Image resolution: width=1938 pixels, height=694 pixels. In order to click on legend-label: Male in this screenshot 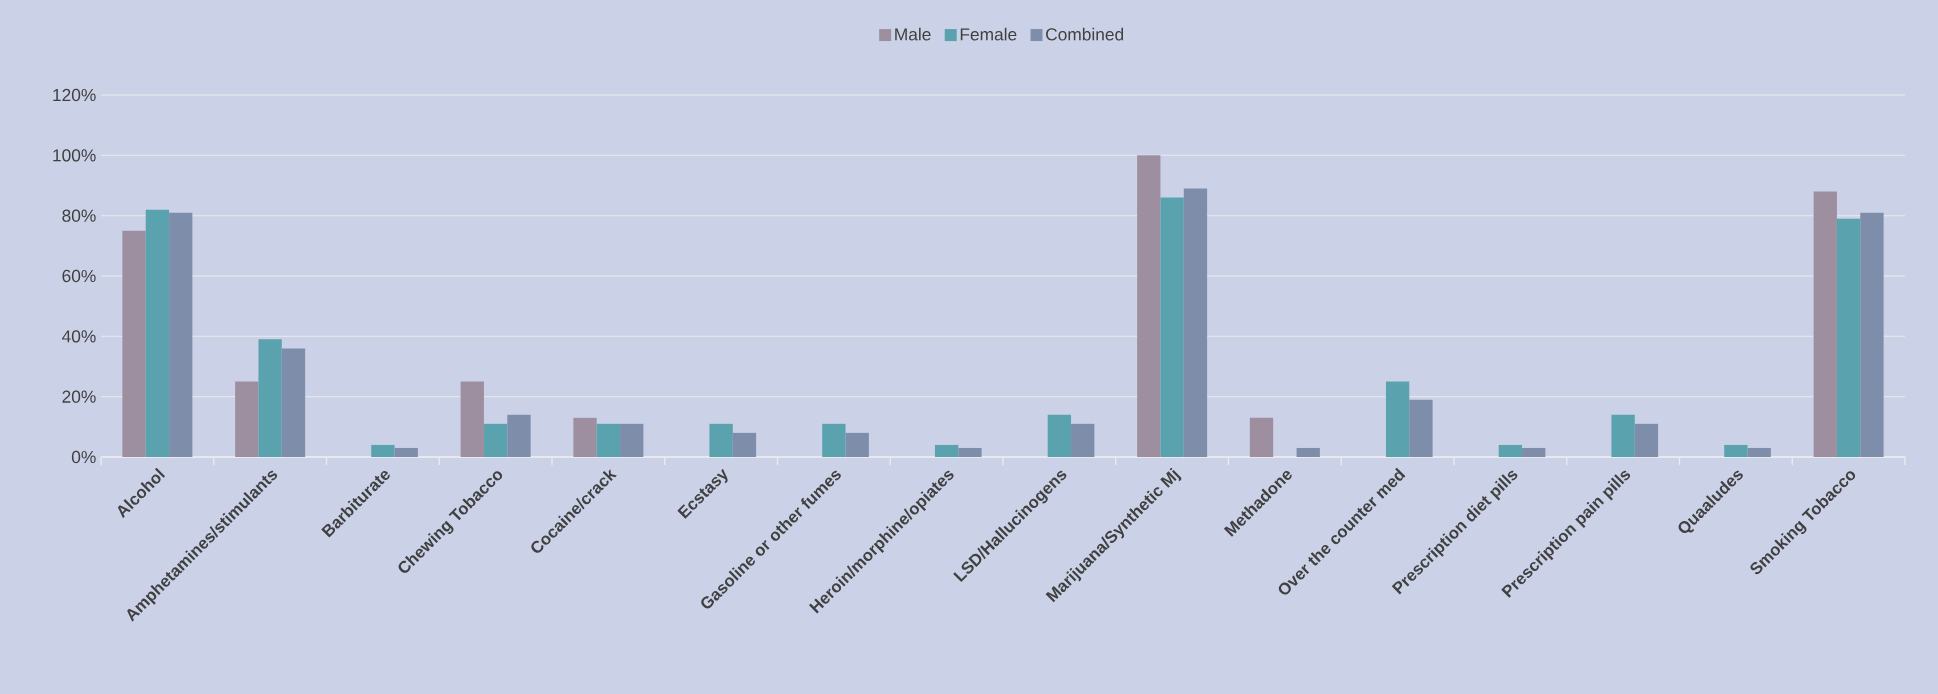, I will do `click(913, 34)`.